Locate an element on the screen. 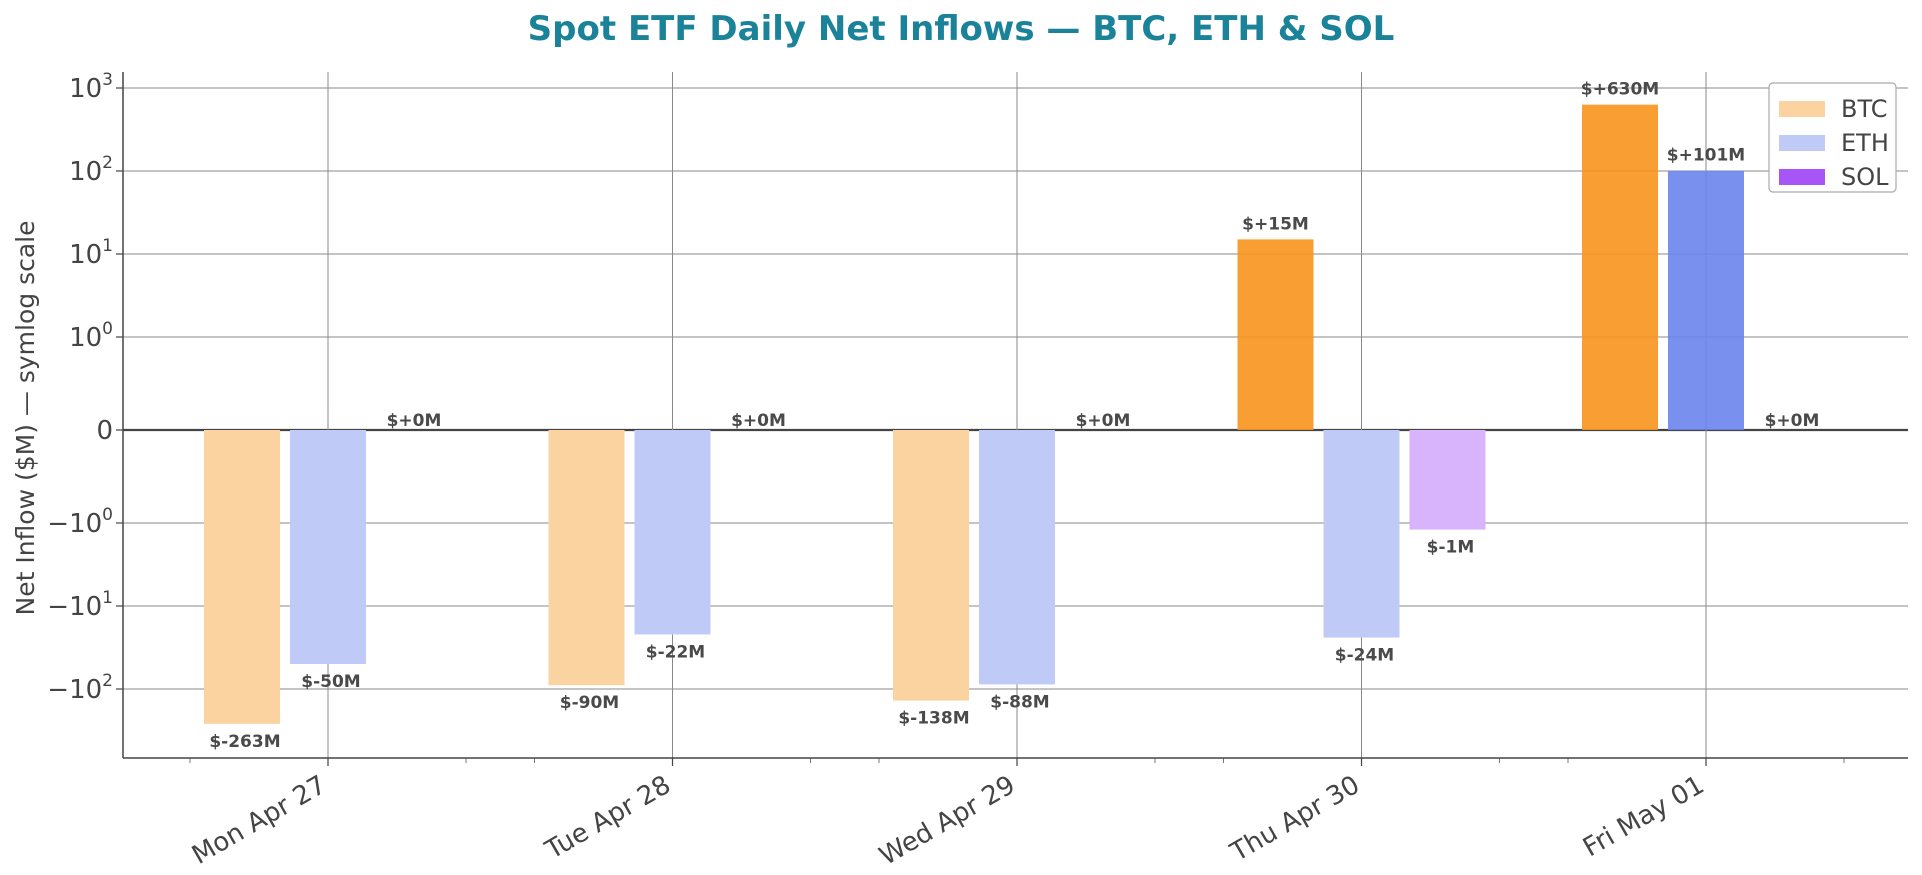 The height and width of the screenshot is (875, 1922). y-tick-label: 10² is located at coordinates (91, 170).